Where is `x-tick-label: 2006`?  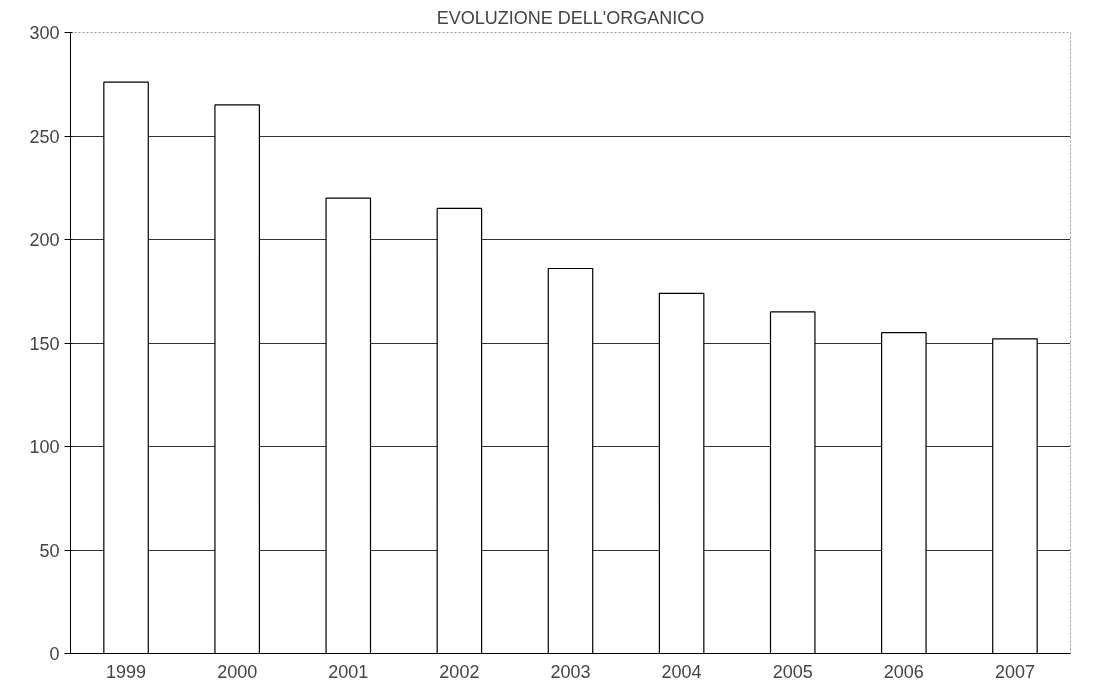
x-tick-label: 2006 is located at coordinates (903, 671).